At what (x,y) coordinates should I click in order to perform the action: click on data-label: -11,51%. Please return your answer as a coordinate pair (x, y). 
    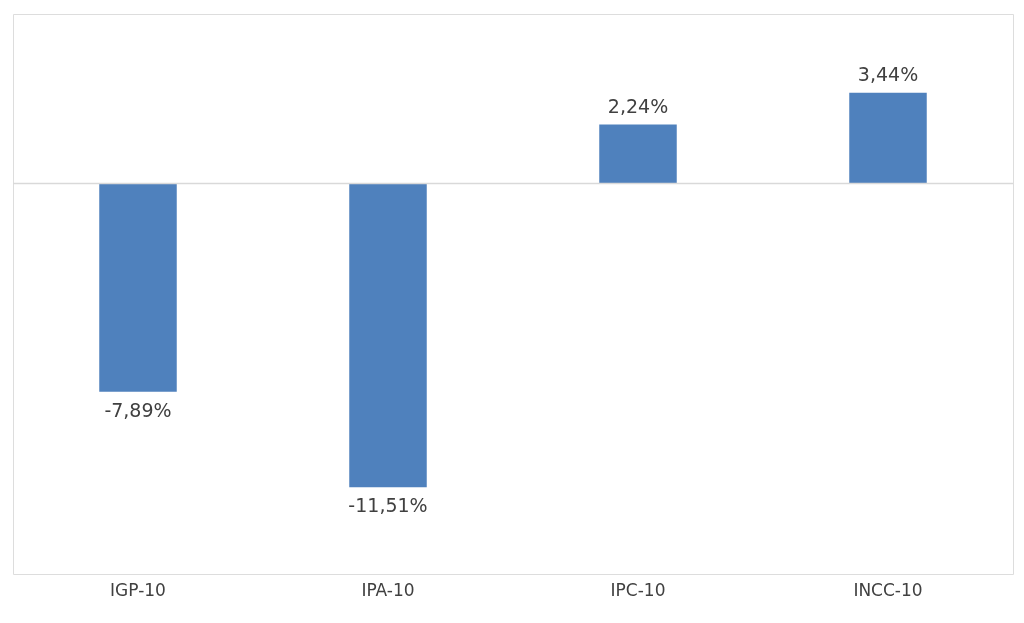
    Looking at the image, I should click on (388, 505).